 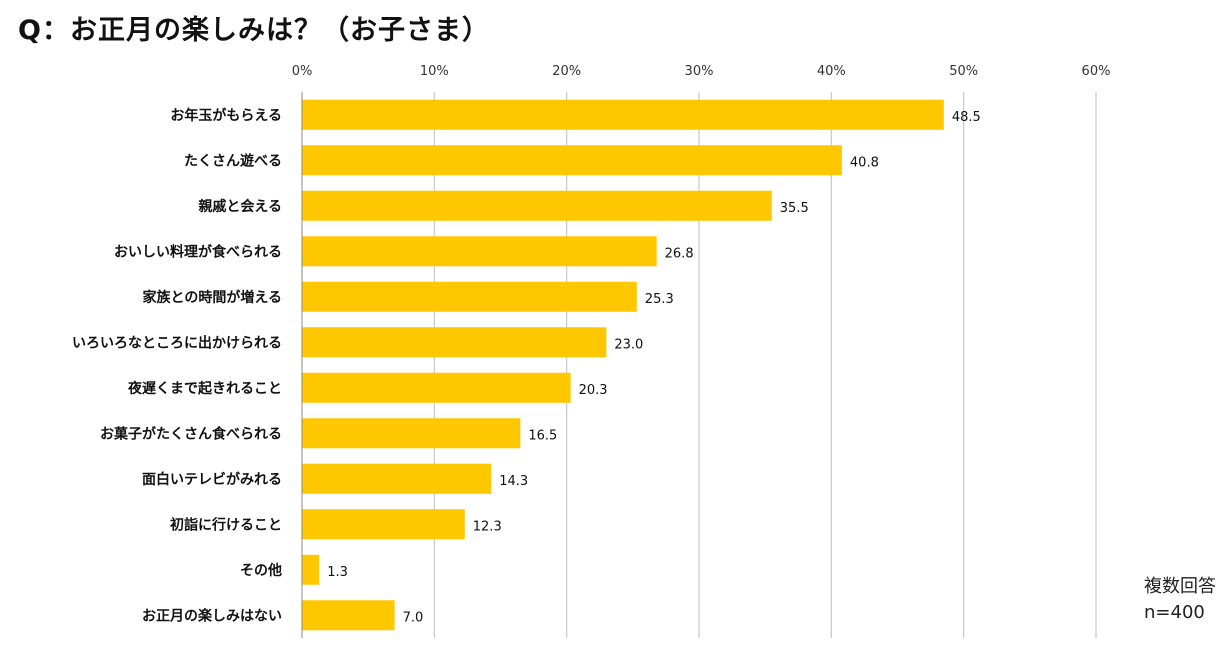 I want to click on note-sample-size: n=400, so click(x=1174, y=612).